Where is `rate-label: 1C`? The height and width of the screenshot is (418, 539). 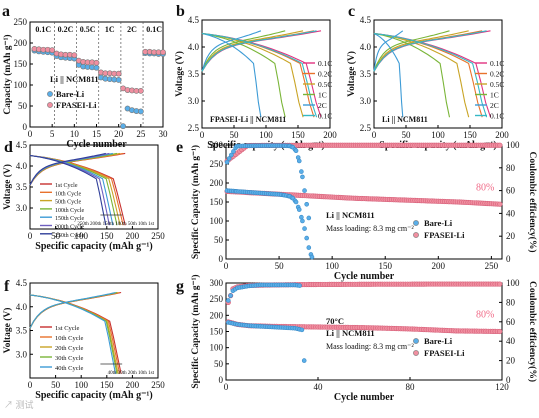 rate-label: 1C is located at coordinates (110, 29).